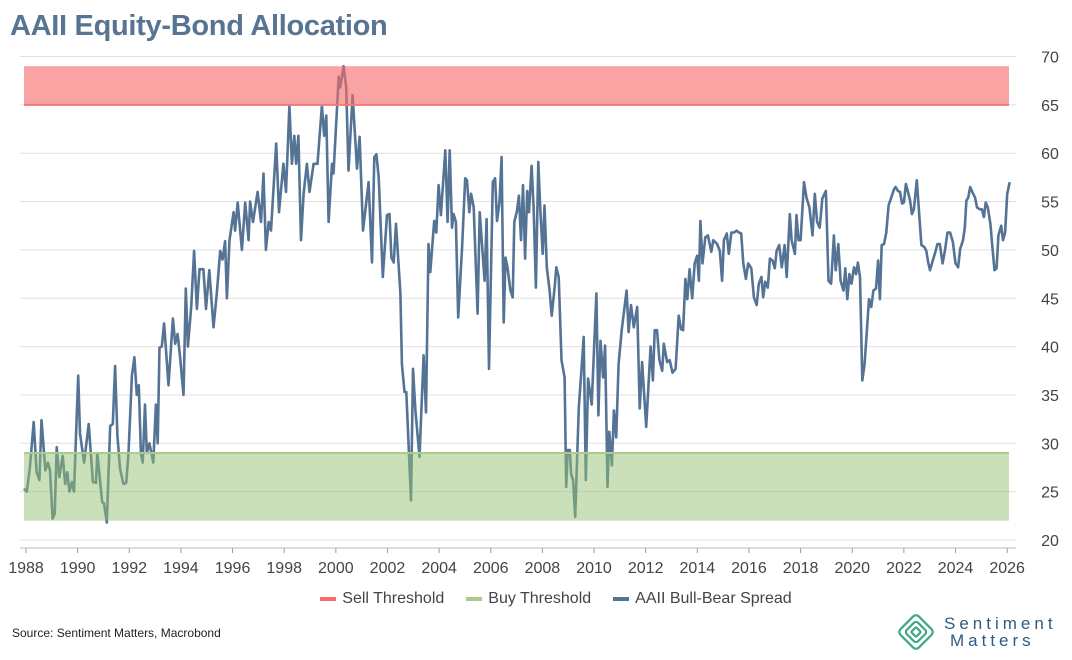  Describe the element at coordinates (749, 568) in the screenshot. I see `x-tick-label: 2016` at that location.